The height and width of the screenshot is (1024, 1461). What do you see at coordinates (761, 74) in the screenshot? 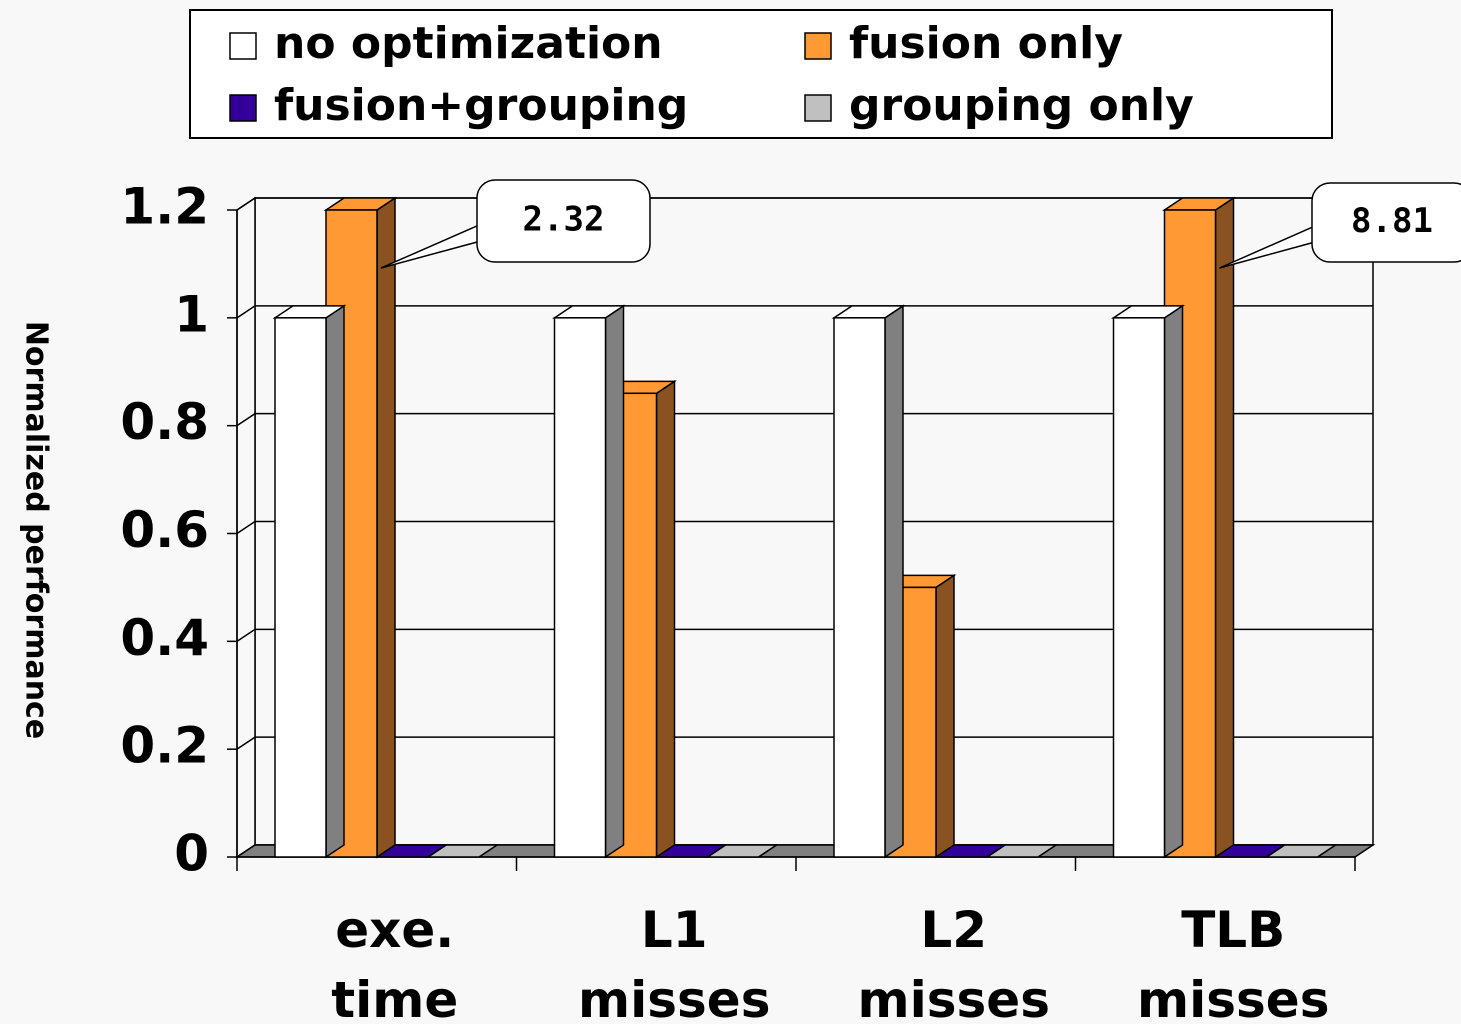
I see `legend-box` at bounding box center [761, 74].